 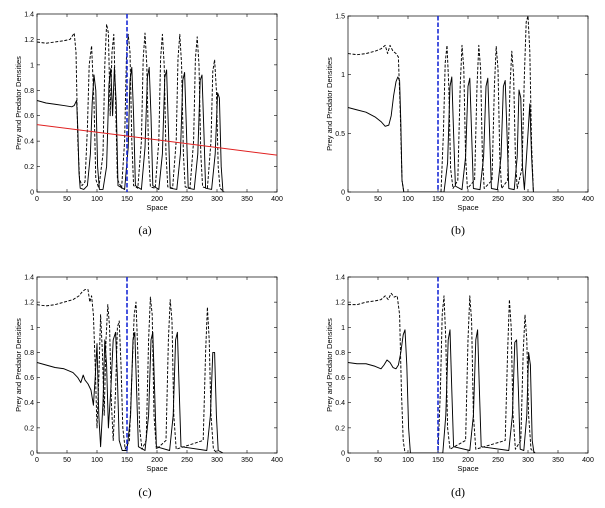 I want to click on y-tick-label: 1.5, so click(x=340, y=17).